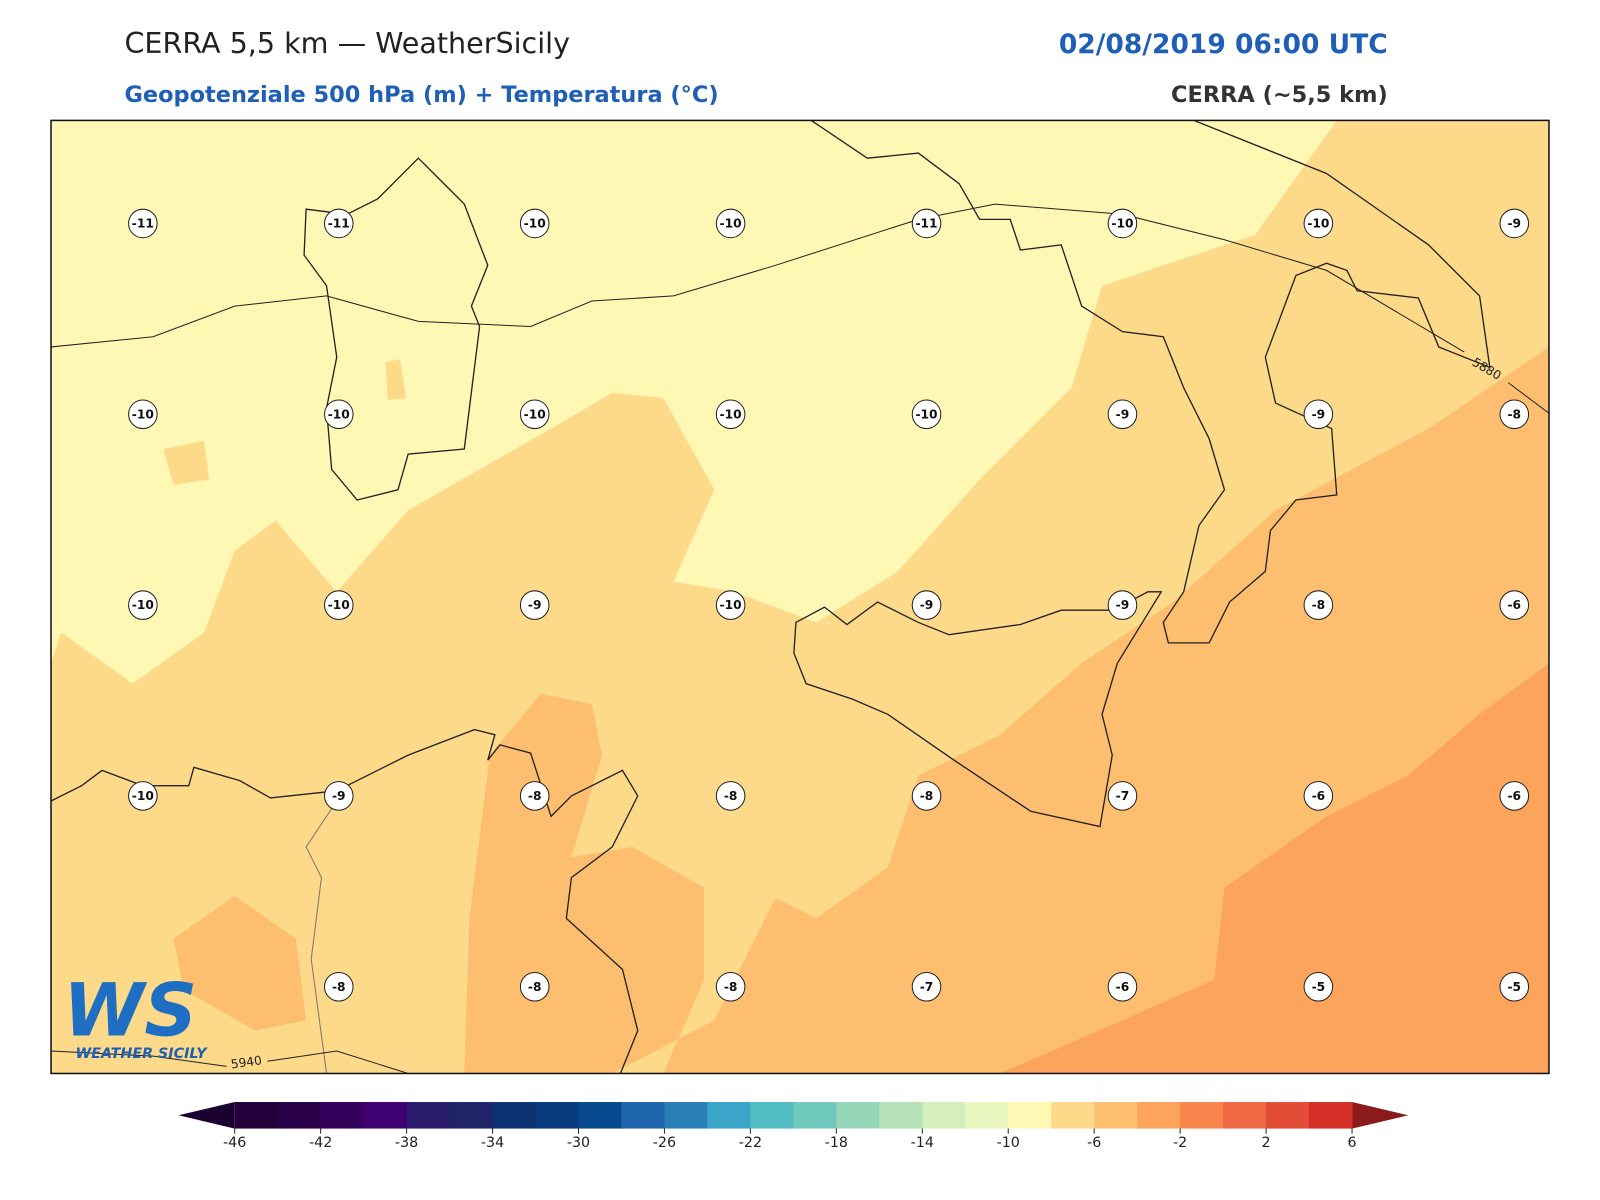 This screenshot has width=1600, height=1200. I want to click on colorbar-tick-label: -30, so click(578, 1143).